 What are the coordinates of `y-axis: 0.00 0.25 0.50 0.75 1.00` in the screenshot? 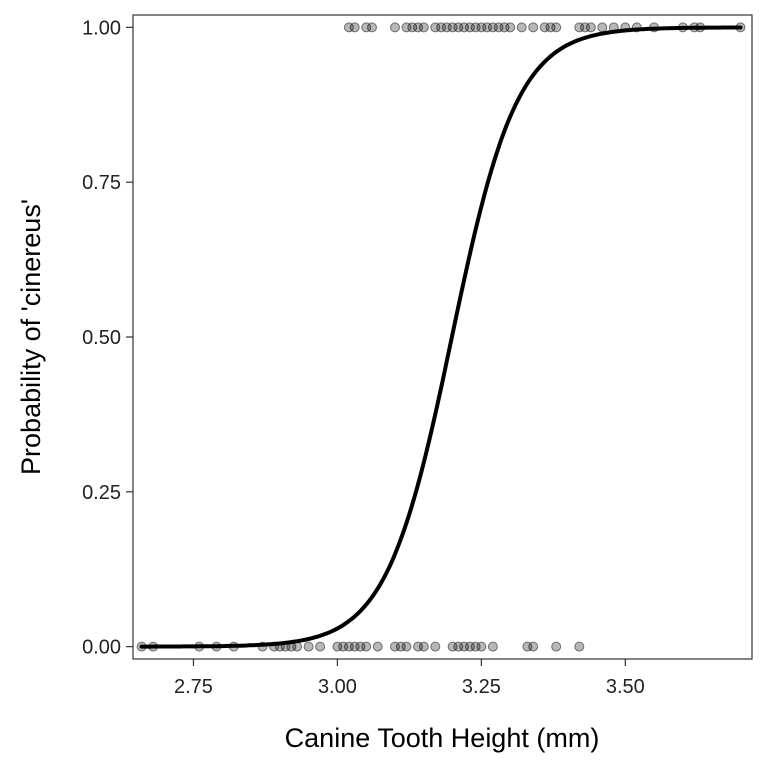 It's located at (107, 338).